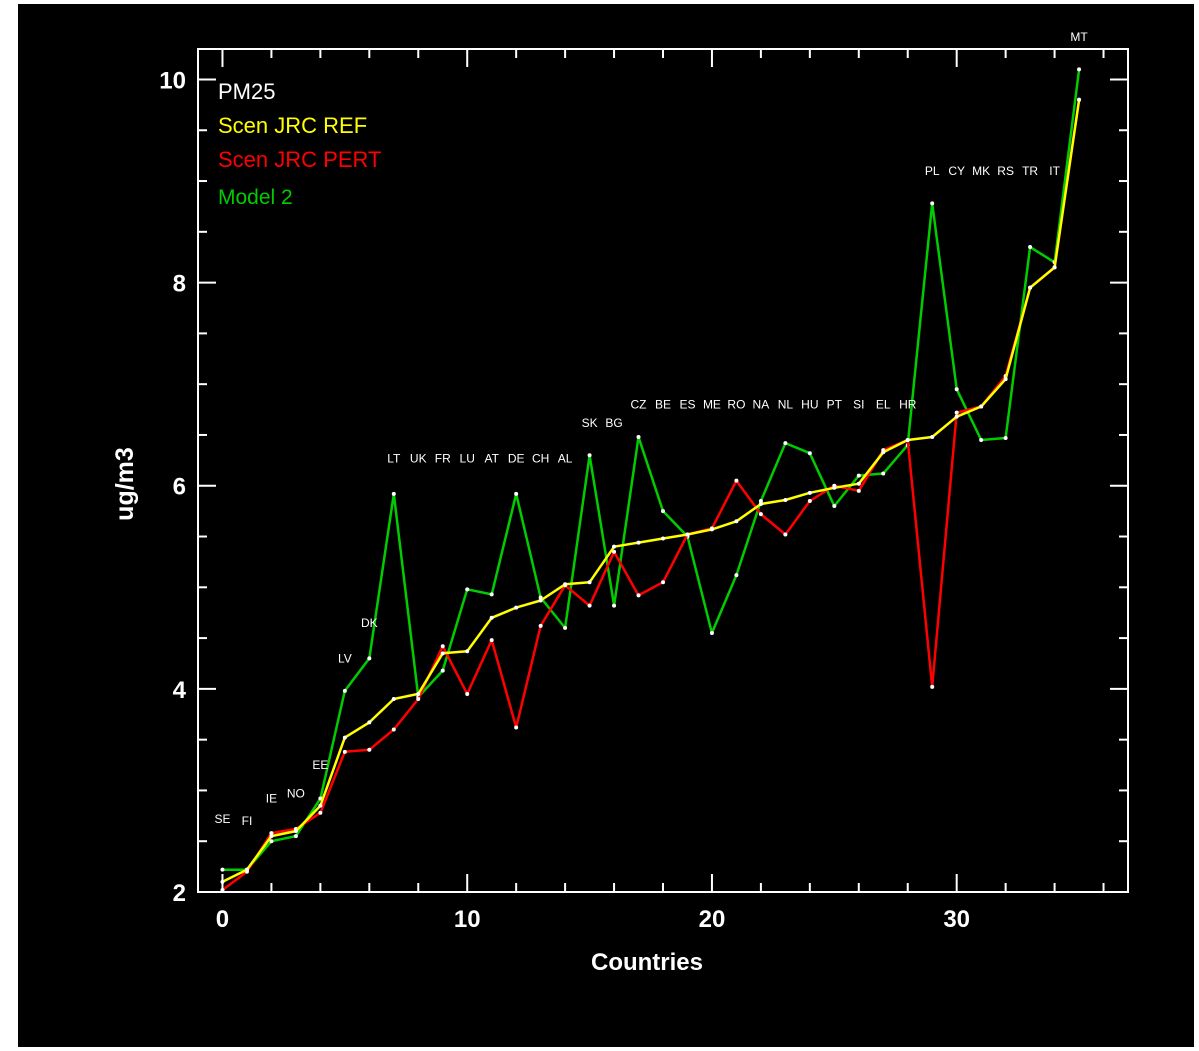  I want to click on y-tick-label: 8, so click(179, 284).